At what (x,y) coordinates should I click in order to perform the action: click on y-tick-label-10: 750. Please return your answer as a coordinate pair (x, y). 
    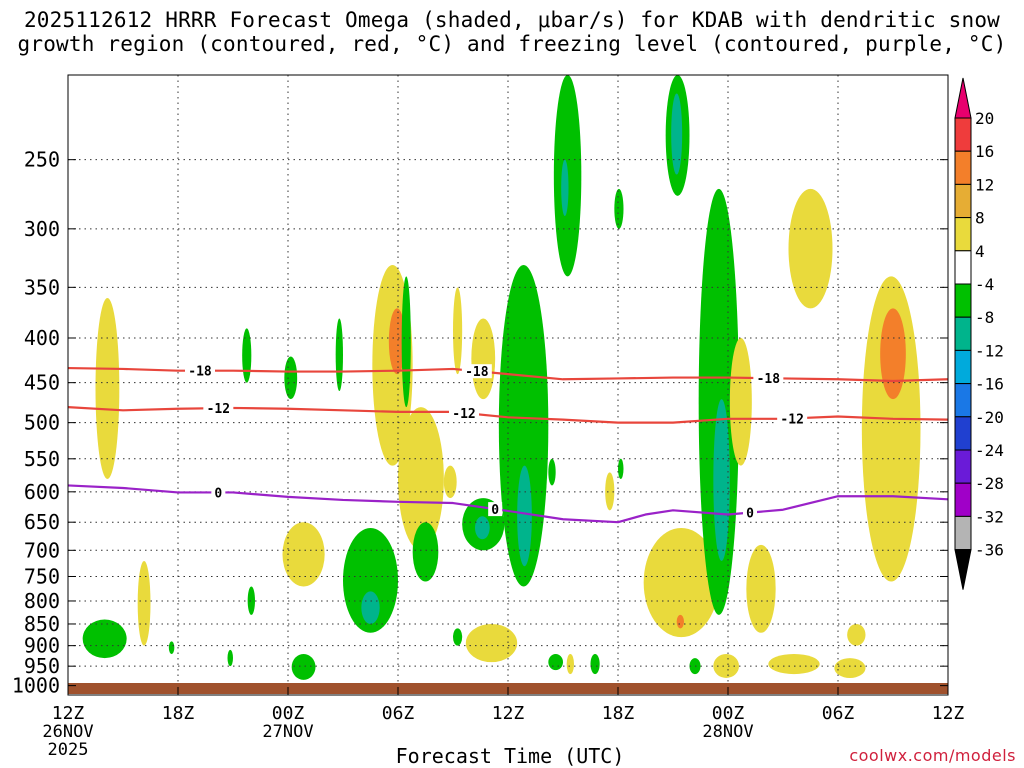
    Looking at the image, I should click on (42, 576).